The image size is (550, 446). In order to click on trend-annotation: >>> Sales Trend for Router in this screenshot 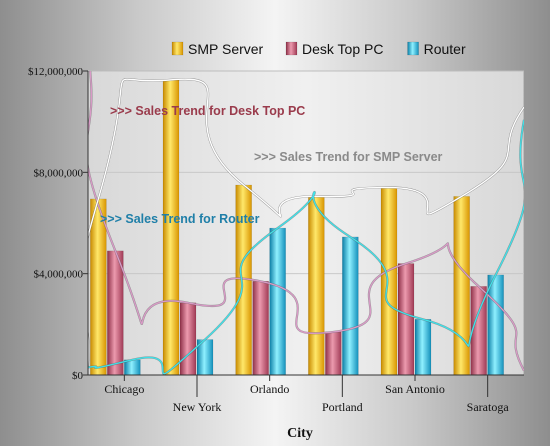, I will do `click(180, 219)`.